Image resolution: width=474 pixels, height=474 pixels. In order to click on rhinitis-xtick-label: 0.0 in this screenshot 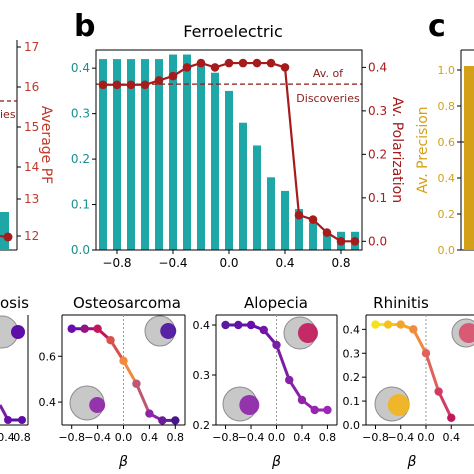, I will do `click(426, 437)`.